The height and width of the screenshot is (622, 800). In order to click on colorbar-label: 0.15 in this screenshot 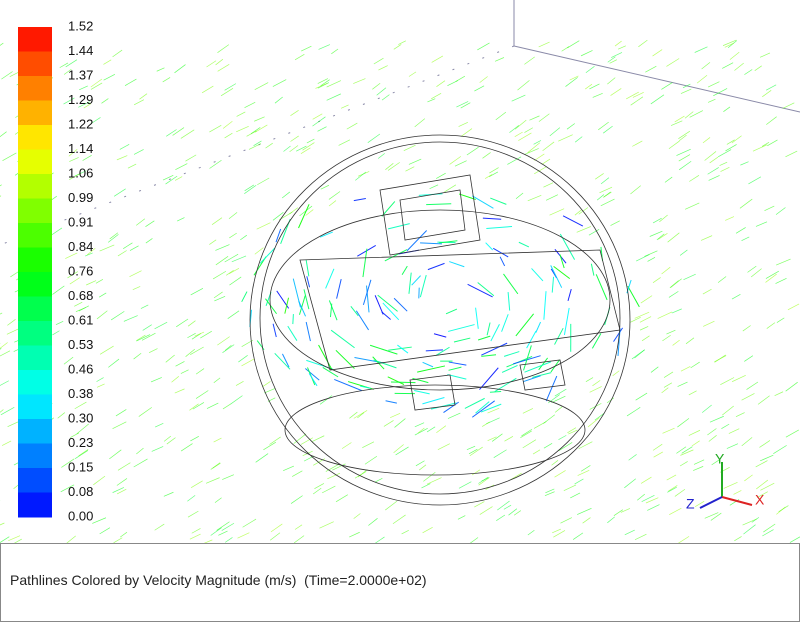, I will do `click(80, 466)`.